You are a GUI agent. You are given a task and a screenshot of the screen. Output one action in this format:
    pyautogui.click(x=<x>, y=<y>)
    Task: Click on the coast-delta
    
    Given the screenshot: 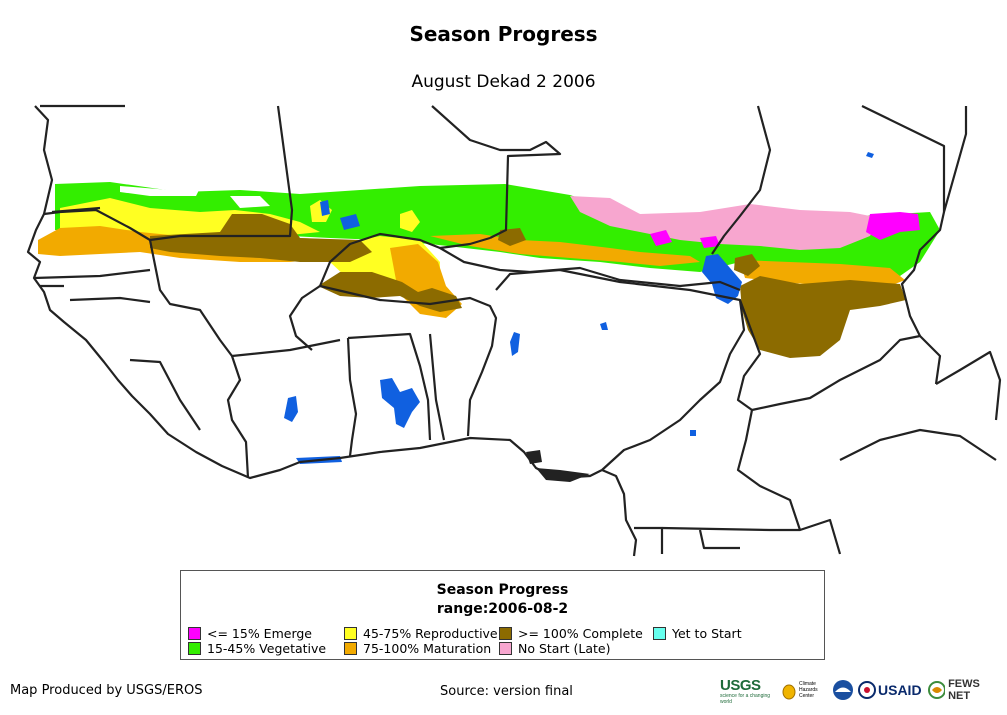 What is the action you would take?
    pyautogui.click(x=563, y=475)
    